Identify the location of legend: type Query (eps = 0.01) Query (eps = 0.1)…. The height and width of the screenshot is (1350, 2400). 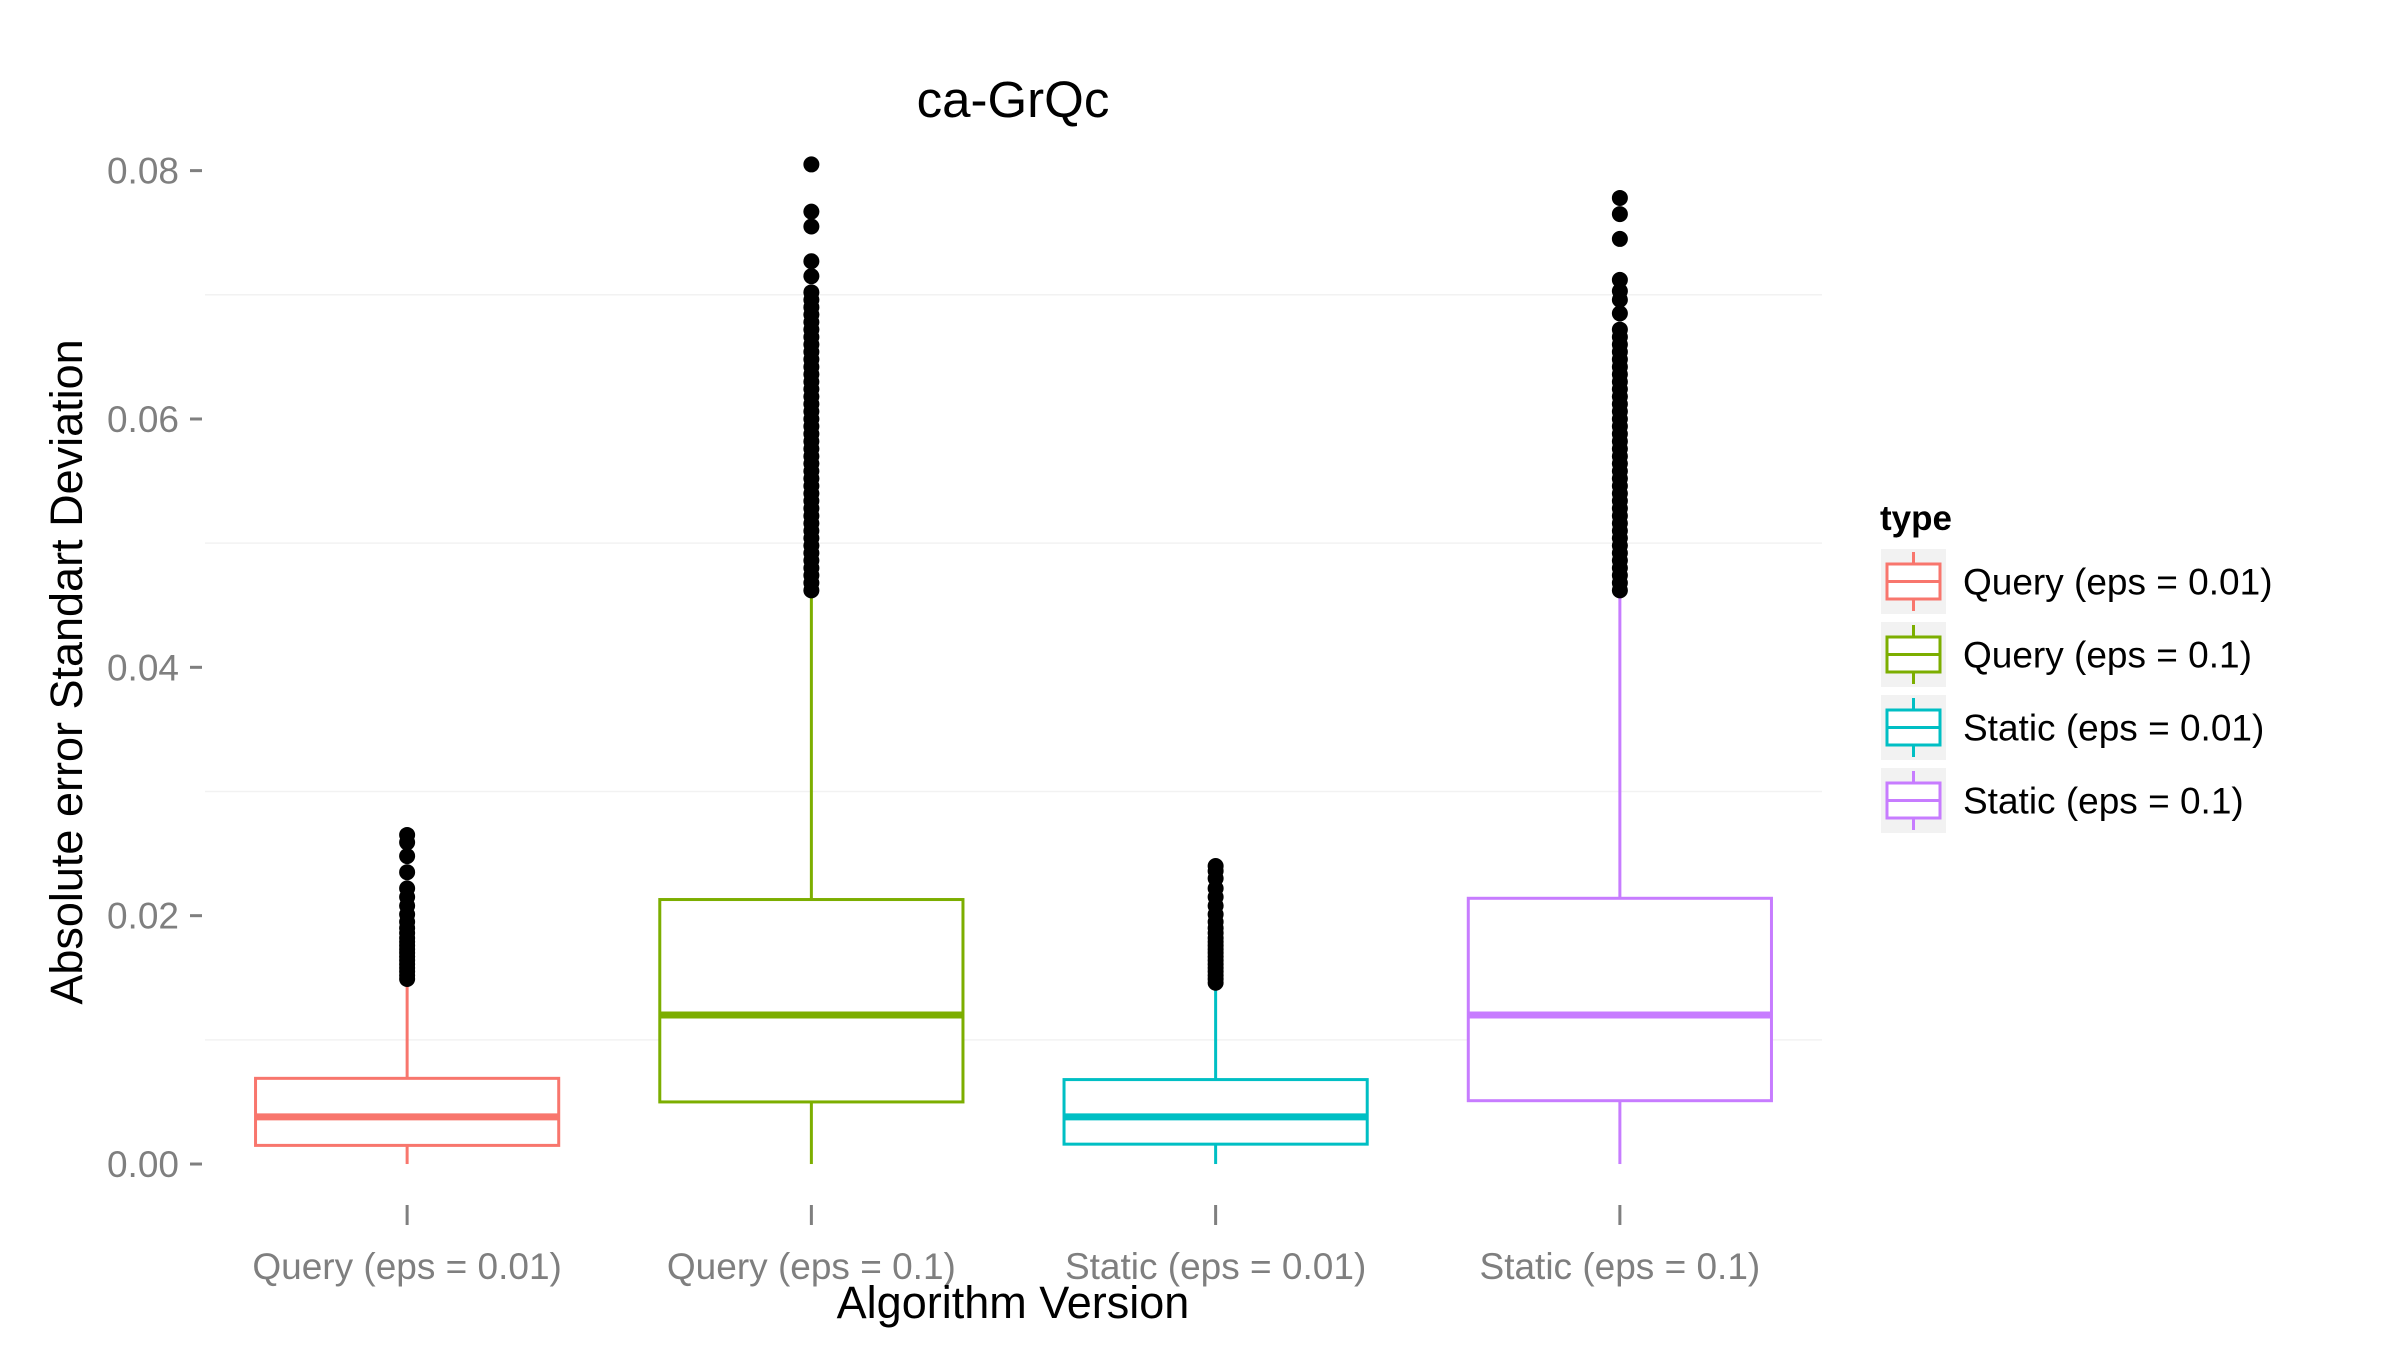
(2076, 667).